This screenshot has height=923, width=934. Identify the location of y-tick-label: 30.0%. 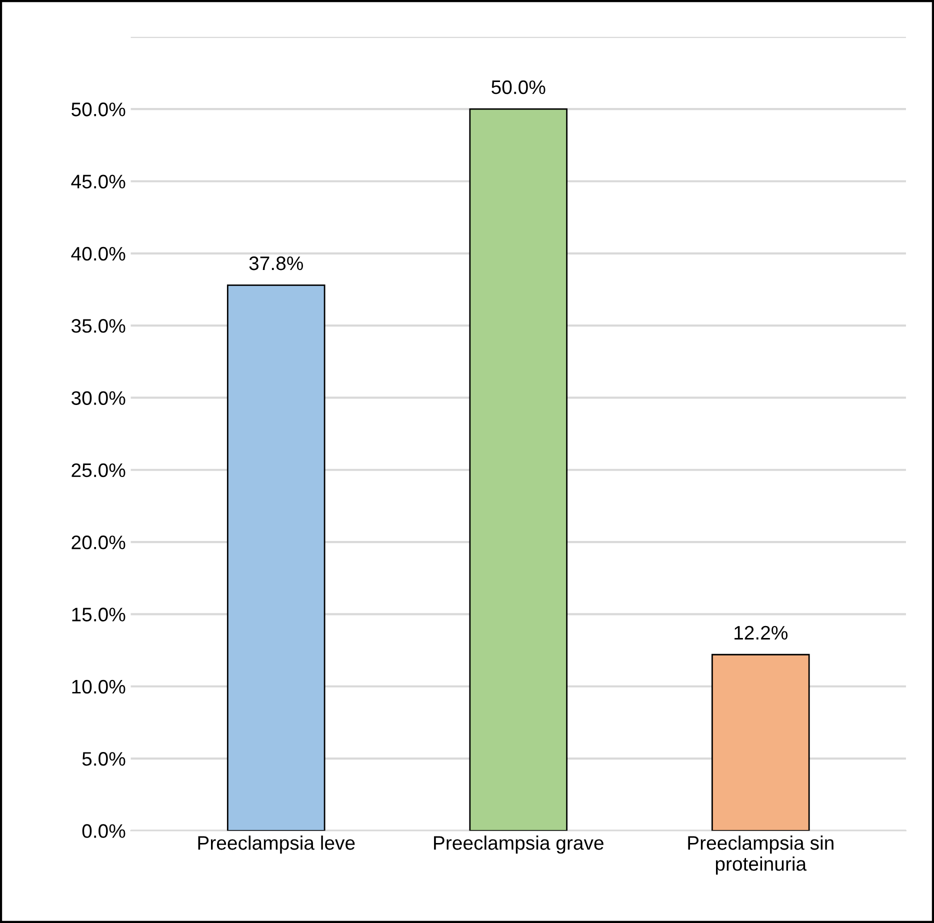
(99, 398).